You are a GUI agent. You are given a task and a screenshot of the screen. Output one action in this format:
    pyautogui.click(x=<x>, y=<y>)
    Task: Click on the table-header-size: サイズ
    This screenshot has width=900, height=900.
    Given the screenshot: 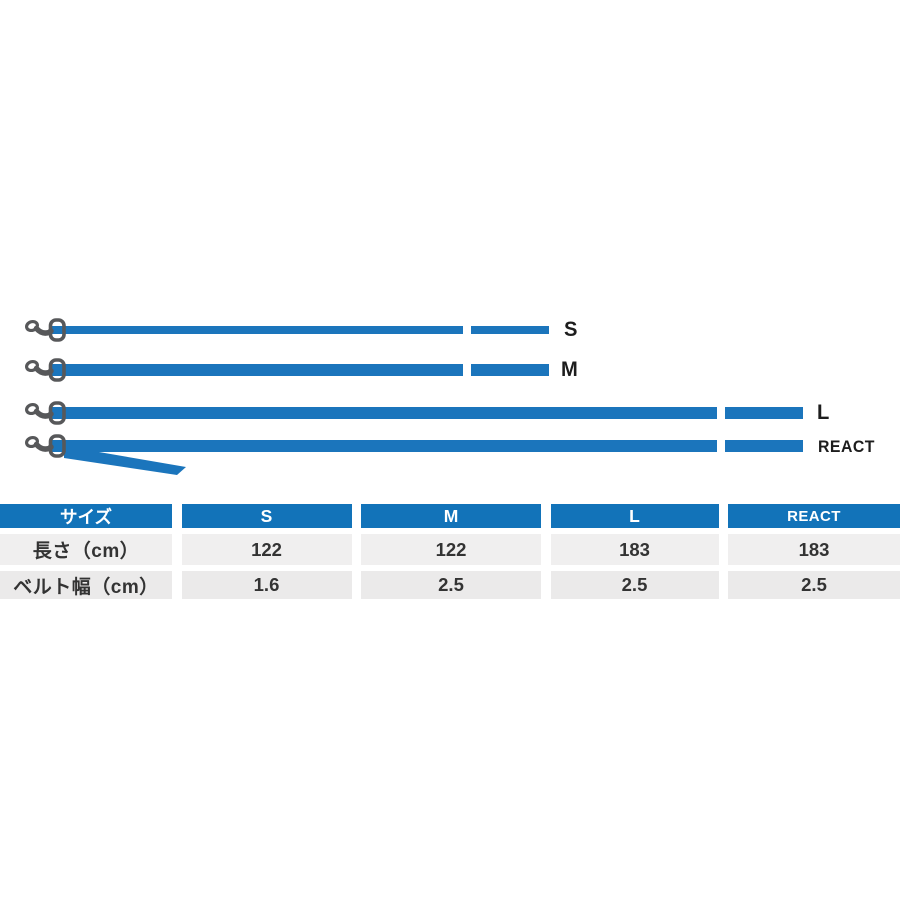 What is the action you would take?
    pyautogui.click(x=86, y=516)
    